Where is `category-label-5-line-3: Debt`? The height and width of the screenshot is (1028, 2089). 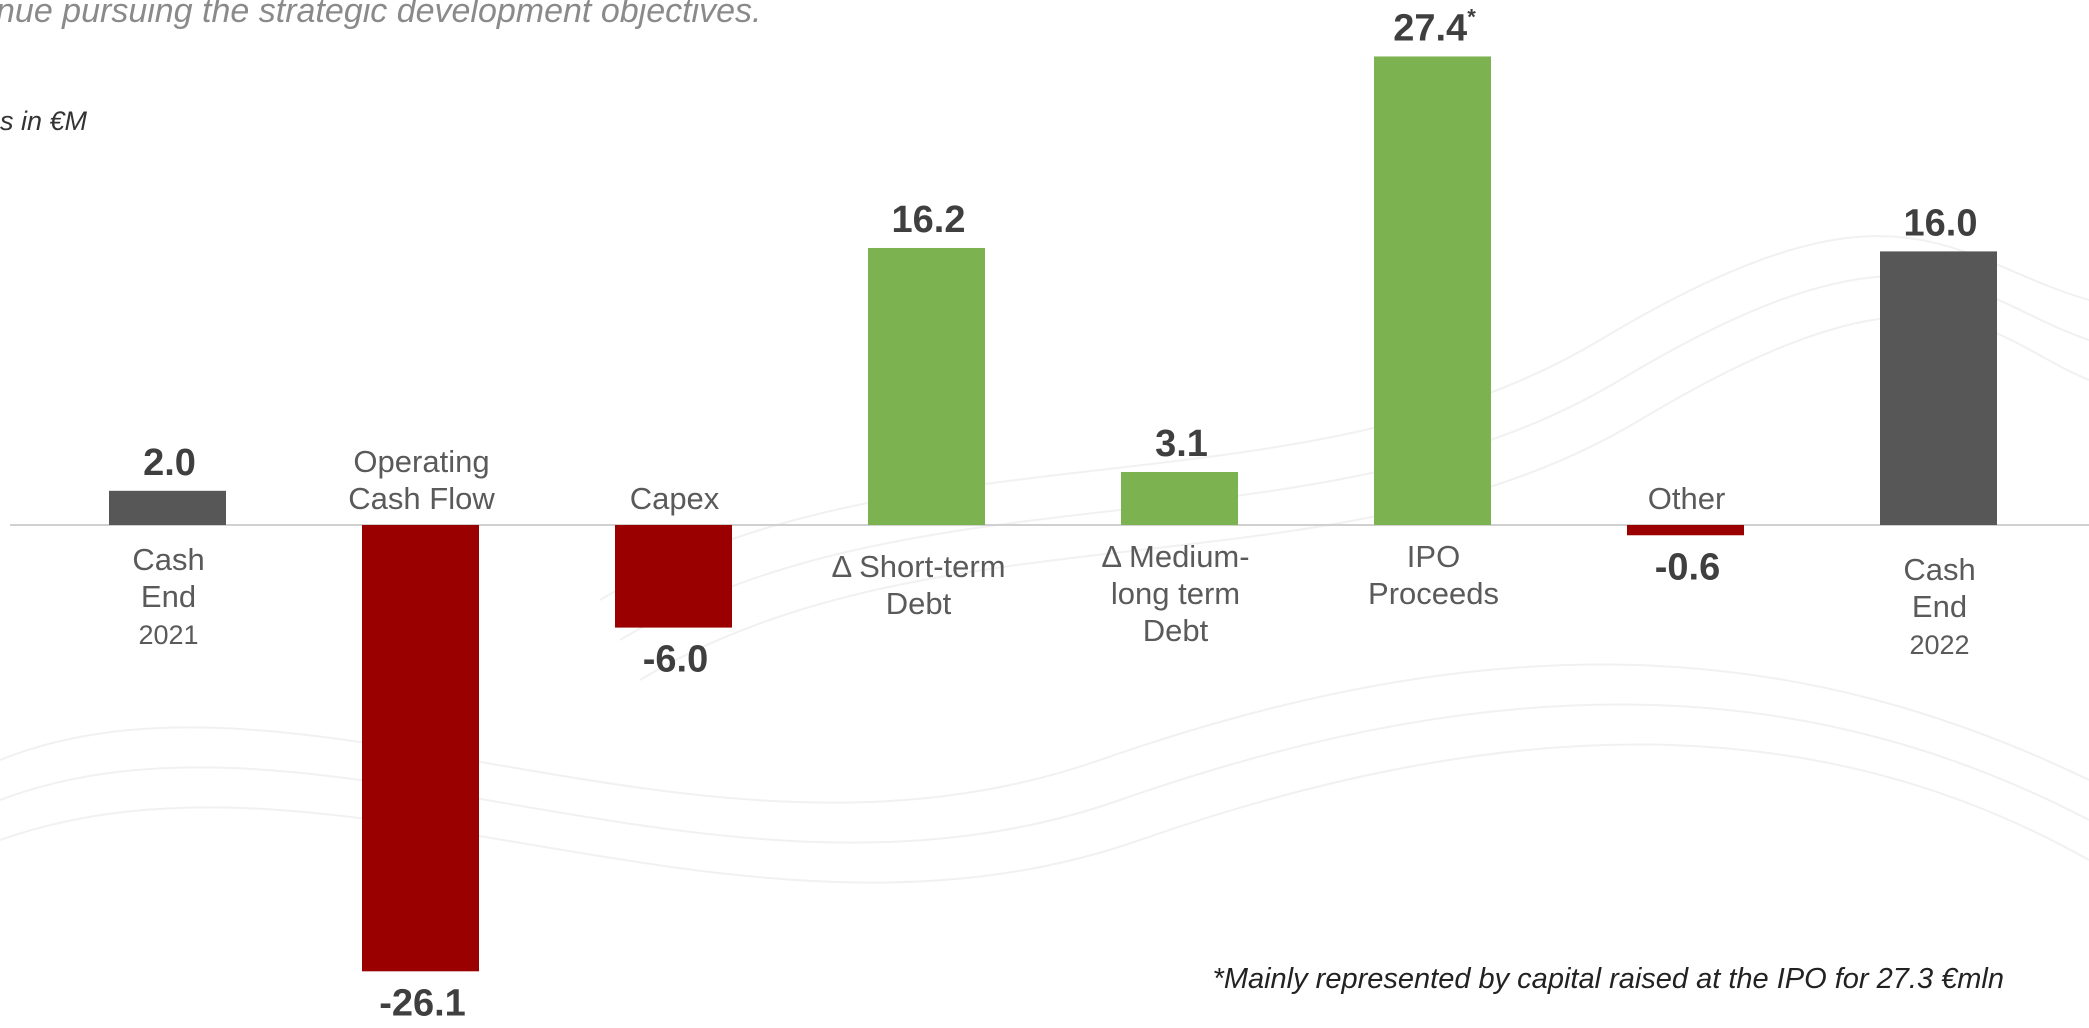 category-label-5-line-3: Debt is located at coordinates (1176, 630).